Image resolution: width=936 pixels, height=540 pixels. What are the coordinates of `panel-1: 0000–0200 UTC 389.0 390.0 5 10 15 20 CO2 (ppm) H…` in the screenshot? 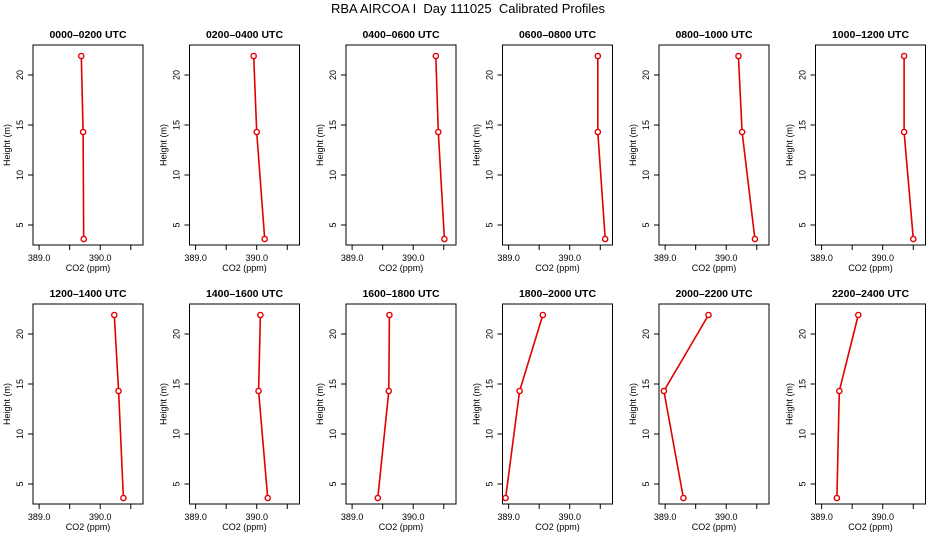 It's located at (73, 151).